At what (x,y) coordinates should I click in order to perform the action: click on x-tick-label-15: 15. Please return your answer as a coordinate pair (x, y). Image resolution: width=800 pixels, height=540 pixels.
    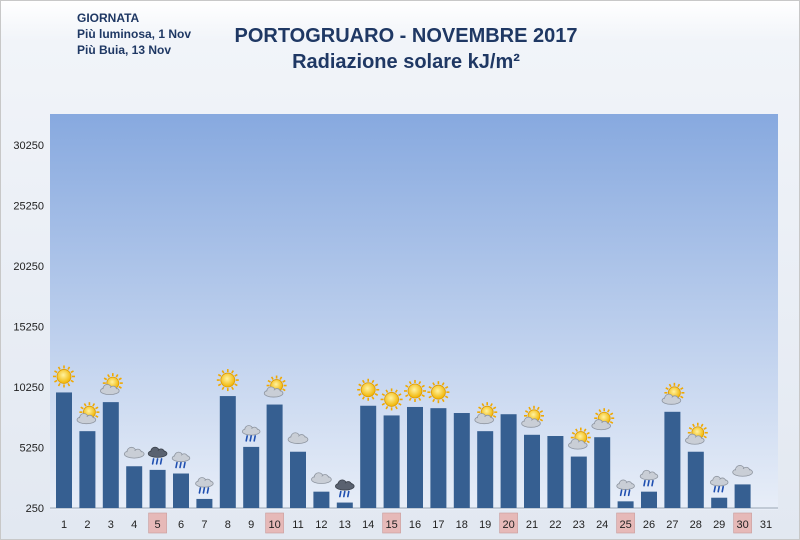
    Looking at the image, I should click on (391, 525).